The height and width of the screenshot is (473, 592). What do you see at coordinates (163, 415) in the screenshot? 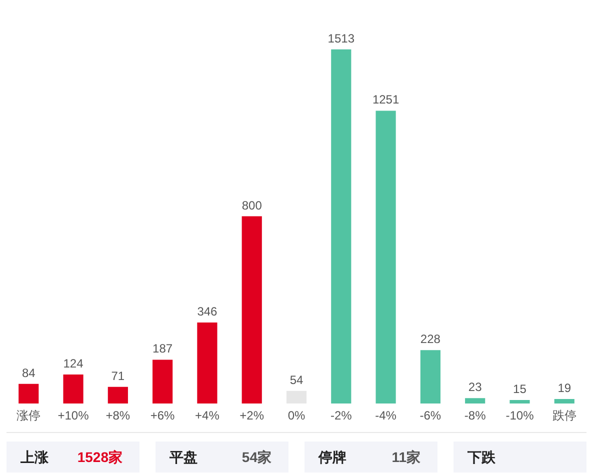
I see `x-tick-label: +6%` at bounding box center [163, 415].